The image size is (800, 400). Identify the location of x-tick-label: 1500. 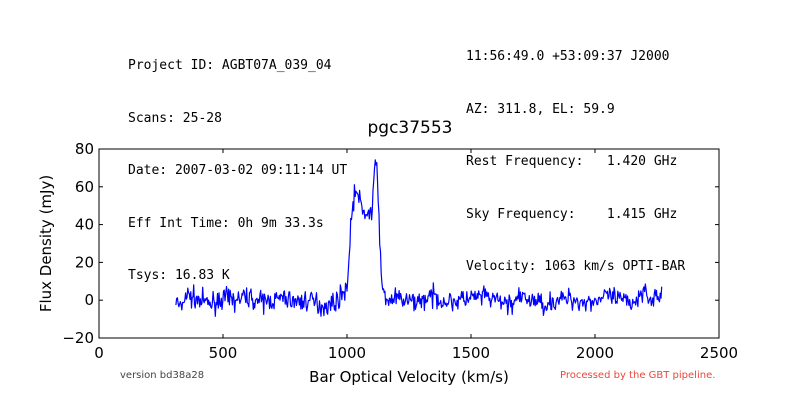
(471, 353).